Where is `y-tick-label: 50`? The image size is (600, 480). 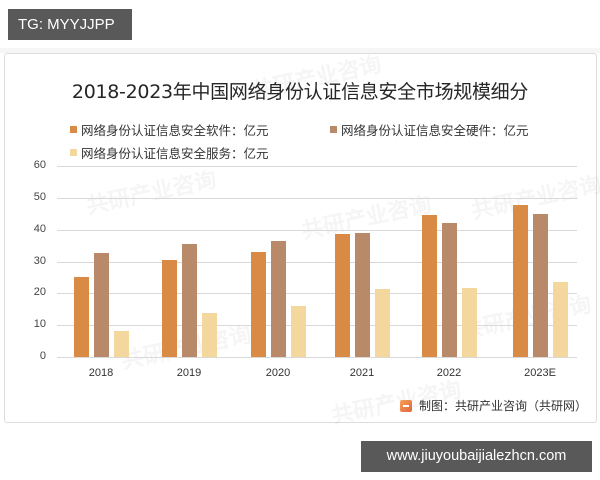 y-tick-label: 50 is located at coordinates (39, 197).